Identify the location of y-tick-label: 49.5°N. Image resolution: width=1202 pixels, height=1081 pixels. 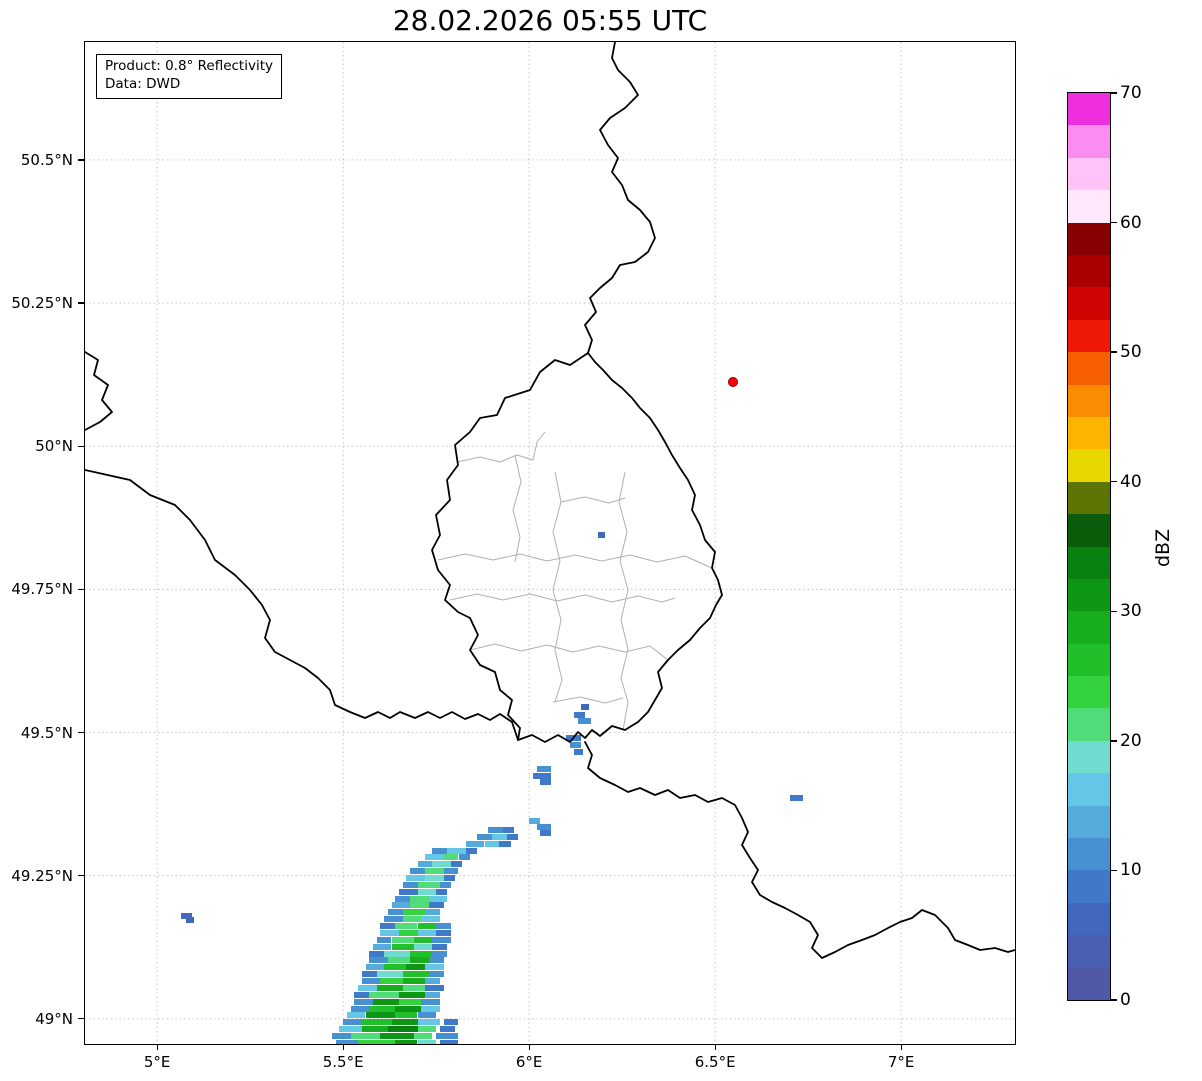
(46, 732).